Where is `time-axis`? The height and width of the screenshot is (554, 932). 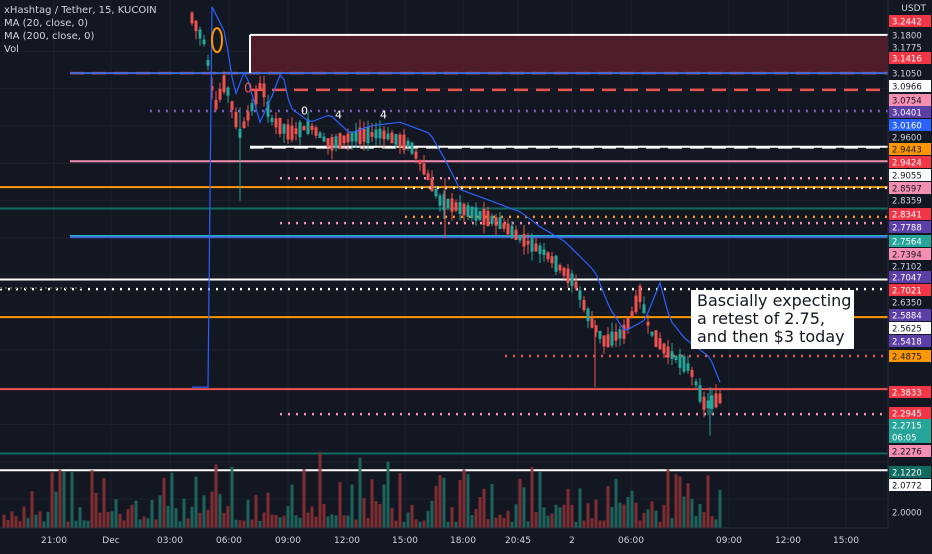
time-axis is located at coordinates (466, 539).